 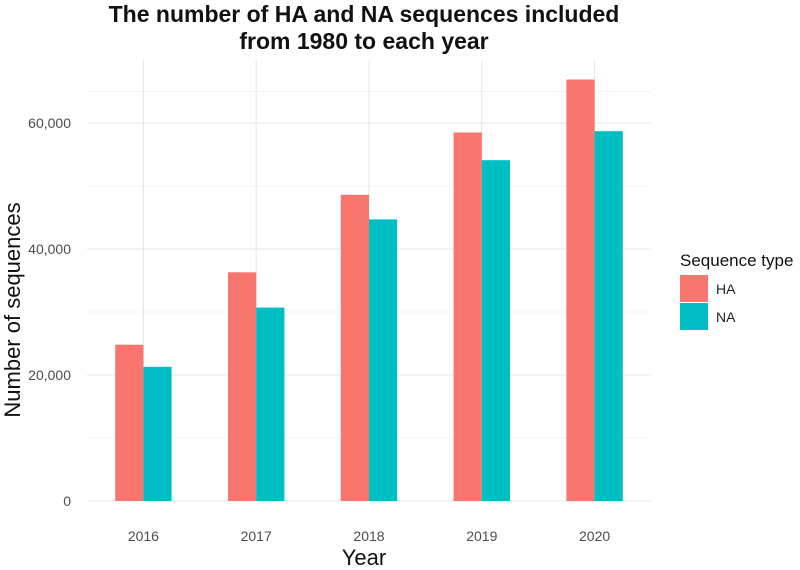 What do you see at coordinates (49, 375) in the screenshot?
I see `y-tick-label: 20,000` at bounding box center [49, 375].